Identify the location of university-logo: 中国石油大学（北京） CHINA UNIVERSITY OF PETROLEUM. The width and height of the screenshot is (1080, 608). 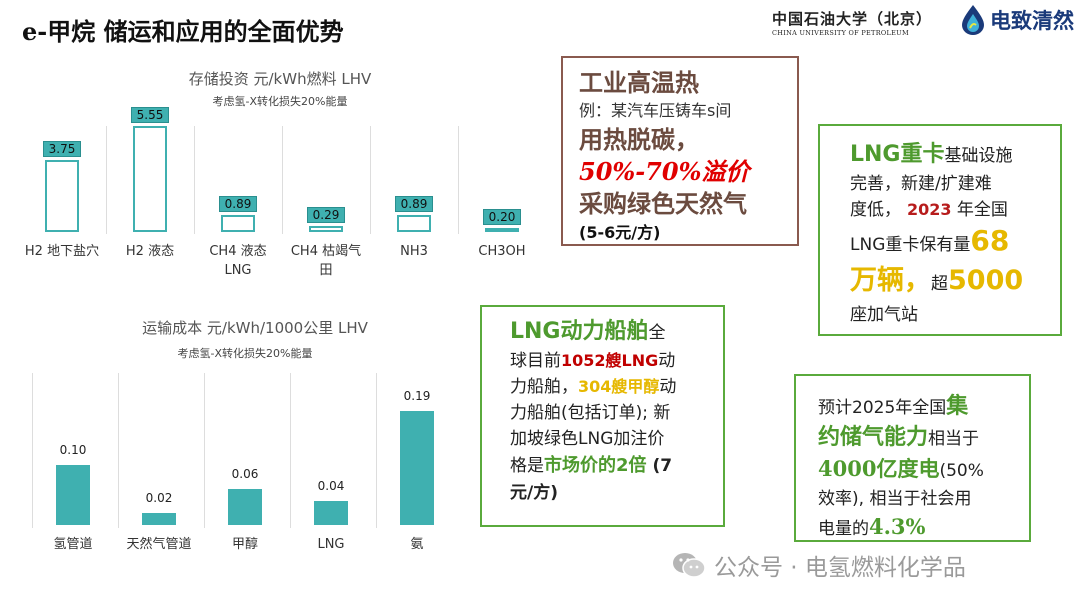
(852, 22).